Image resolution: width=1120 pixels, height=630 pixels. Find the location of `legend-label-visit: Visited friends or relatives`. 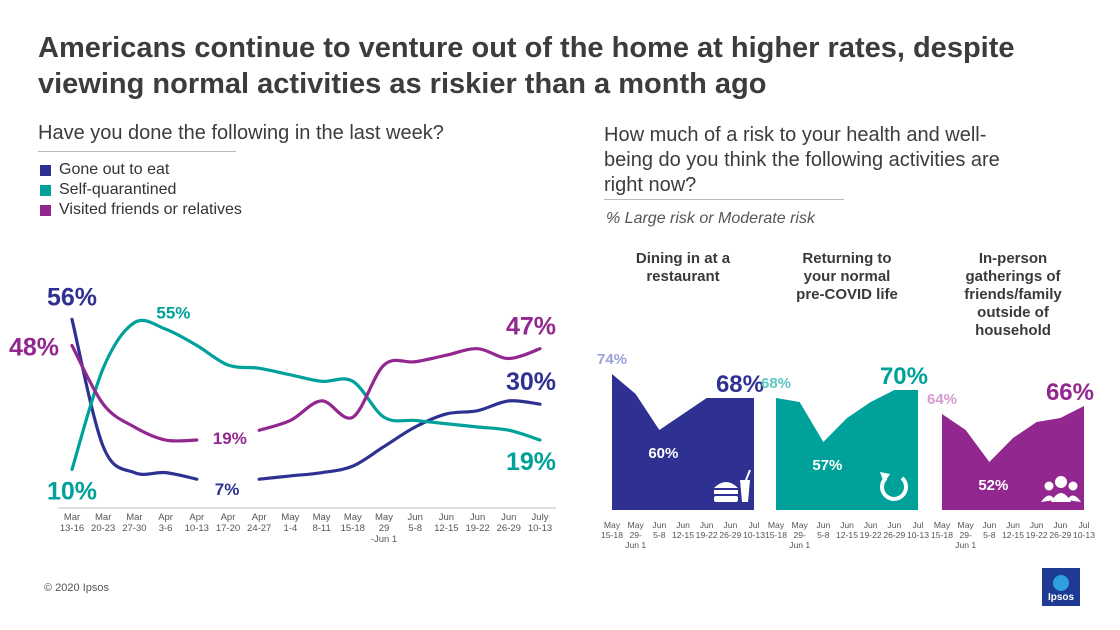

legend-label-visit: Visited friends or relatives is located at coordinates (150, 209).